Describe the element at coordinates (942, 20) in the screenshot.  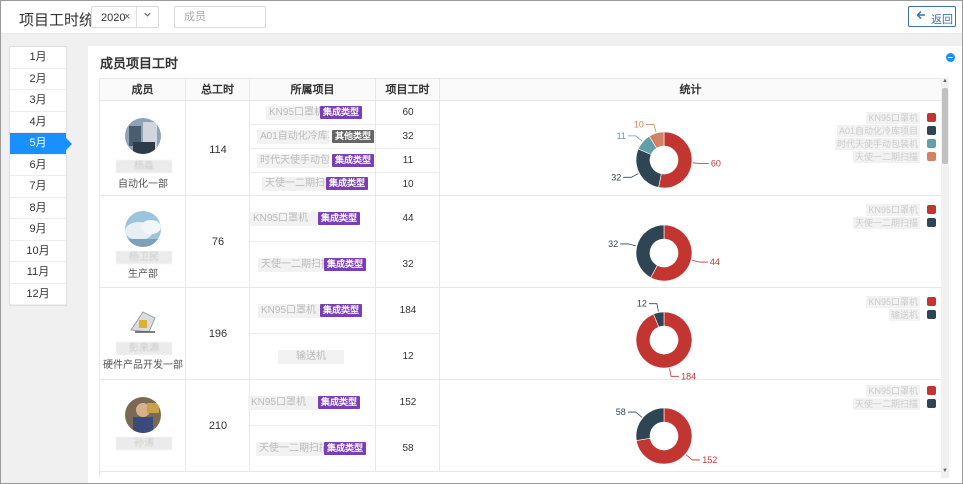
I see `back-button-label: 返回` at that location.